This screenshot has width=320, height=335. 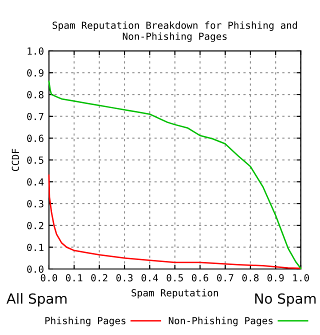 I want to click on x-tick-label: 0.3, so click(x=124, y=278).